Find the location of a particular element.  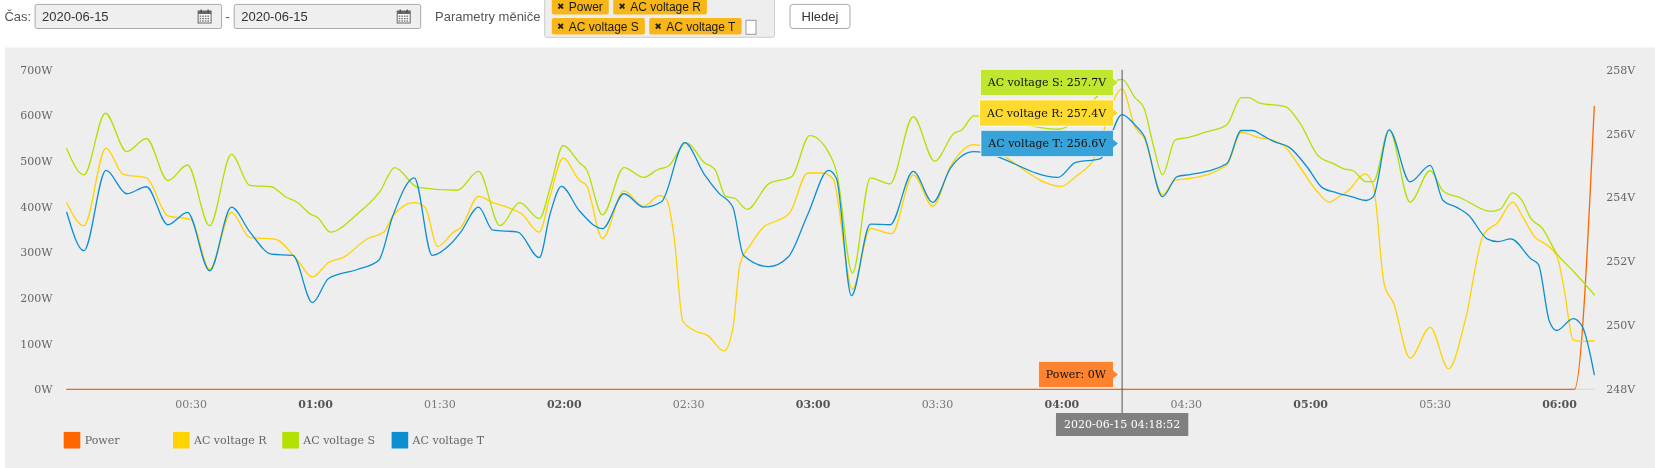

y2-tick-label: 252V is located at coordinates (1621, 262).